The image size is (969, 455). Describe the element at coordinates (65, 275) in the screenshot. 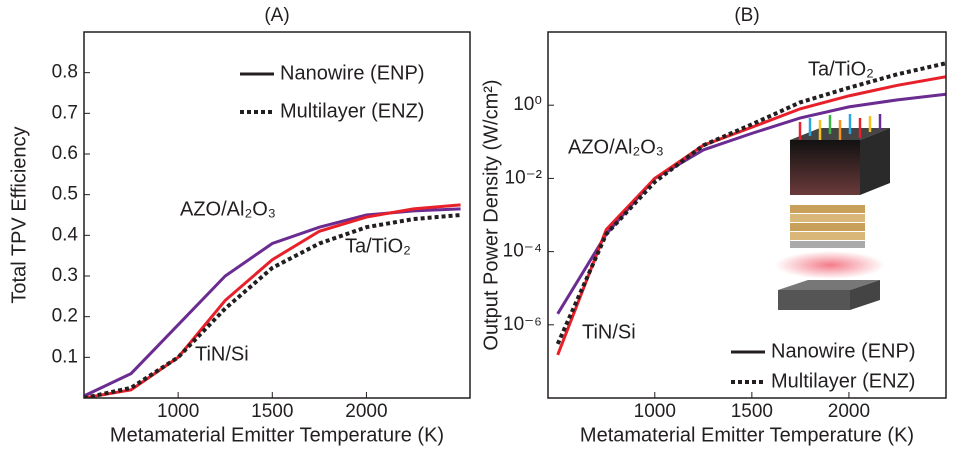

I see `y-tick-label: 0.3` at that location.